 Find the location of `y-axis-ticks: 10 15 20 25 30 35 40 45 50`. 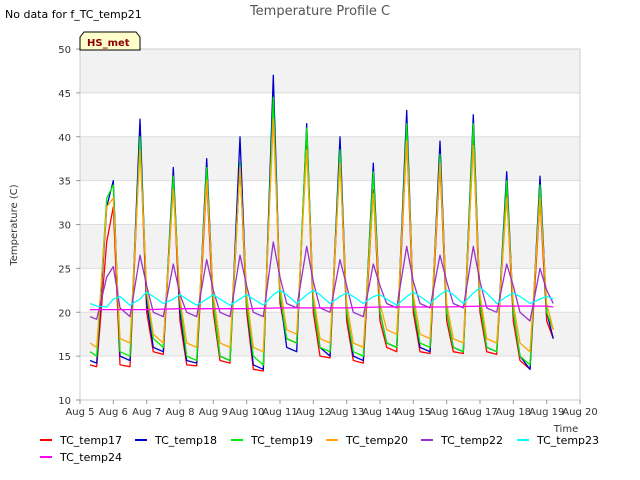

y-axis-ticks: 10 15 20 25 30 35 40 45 50 is located at coordinates (69, 226).